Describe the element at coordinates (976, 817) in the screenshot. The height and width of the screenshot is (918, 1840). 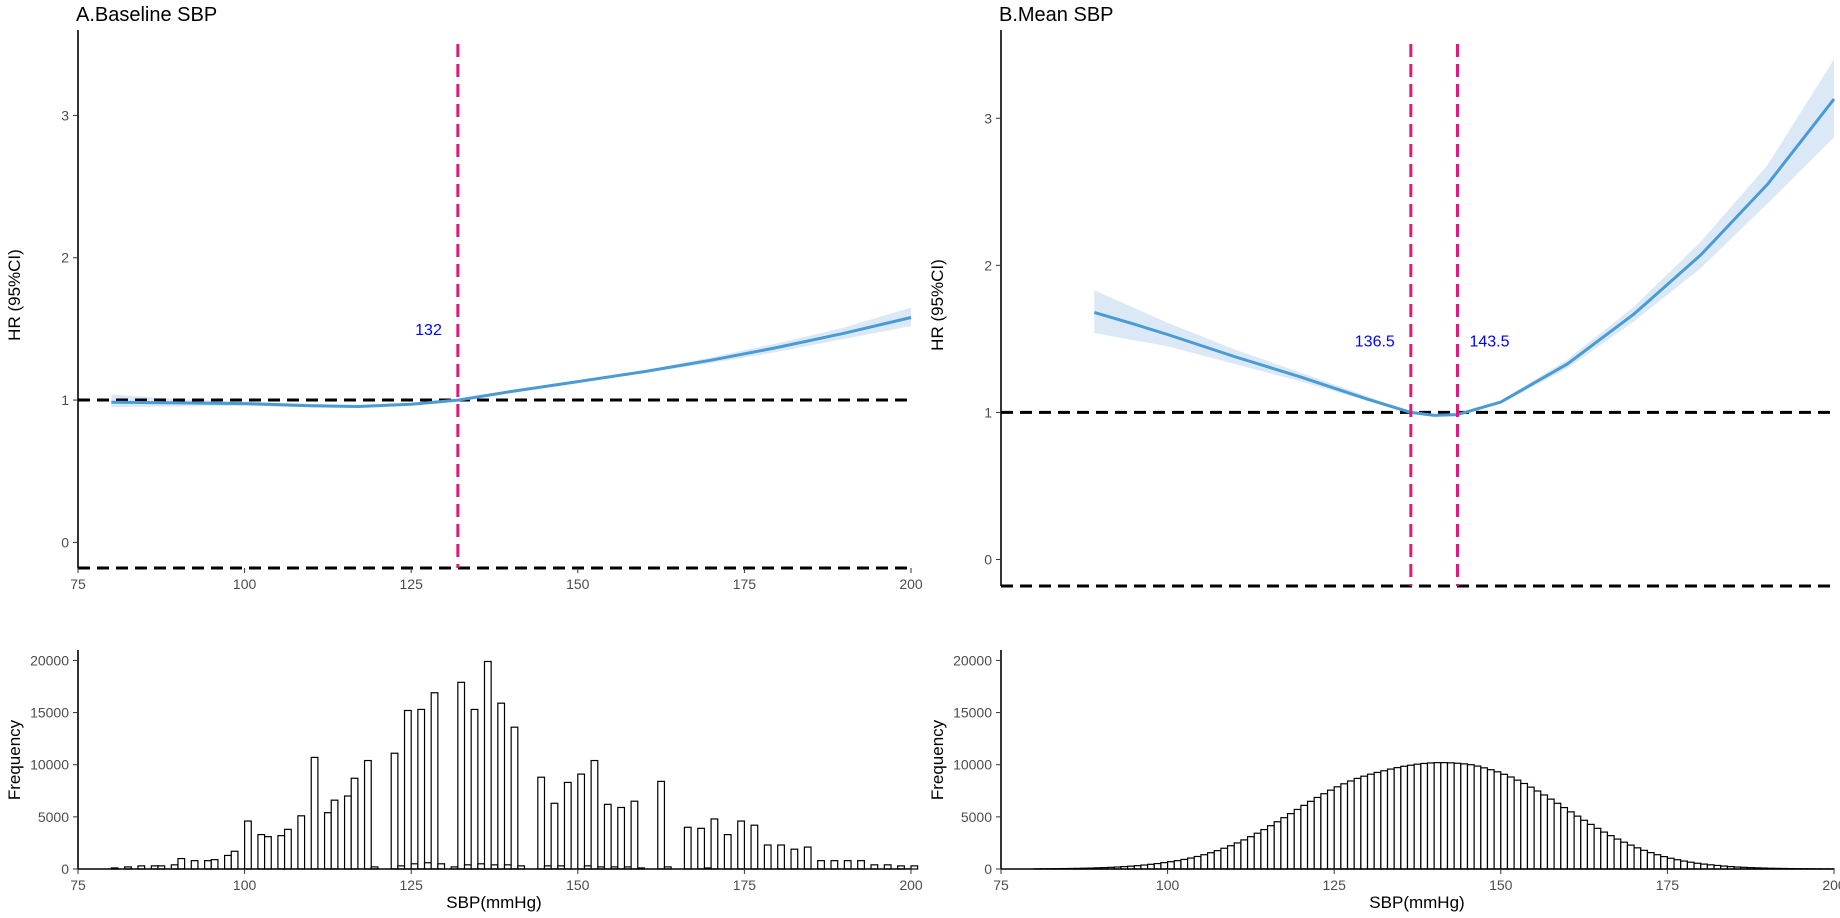
I see `panel-b-hist-y-tick-label: 5000` at that location.